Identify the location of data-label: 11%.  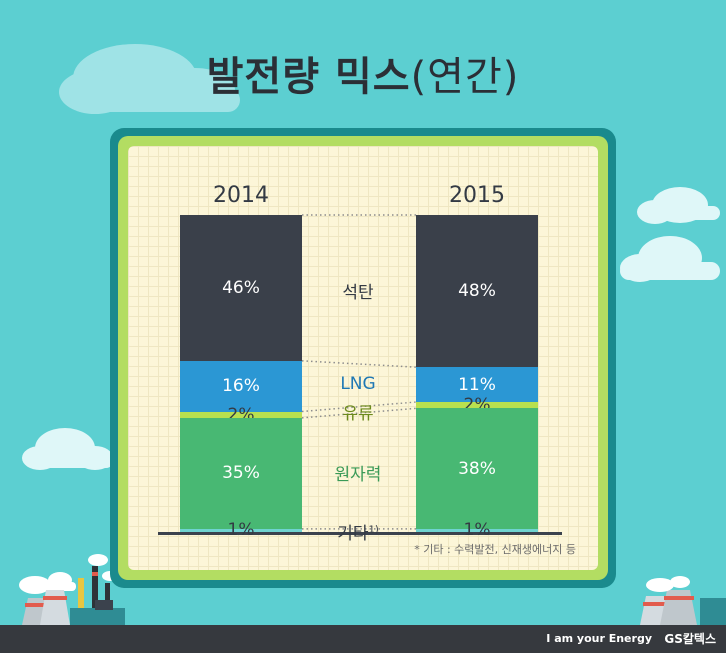
(477, 384).